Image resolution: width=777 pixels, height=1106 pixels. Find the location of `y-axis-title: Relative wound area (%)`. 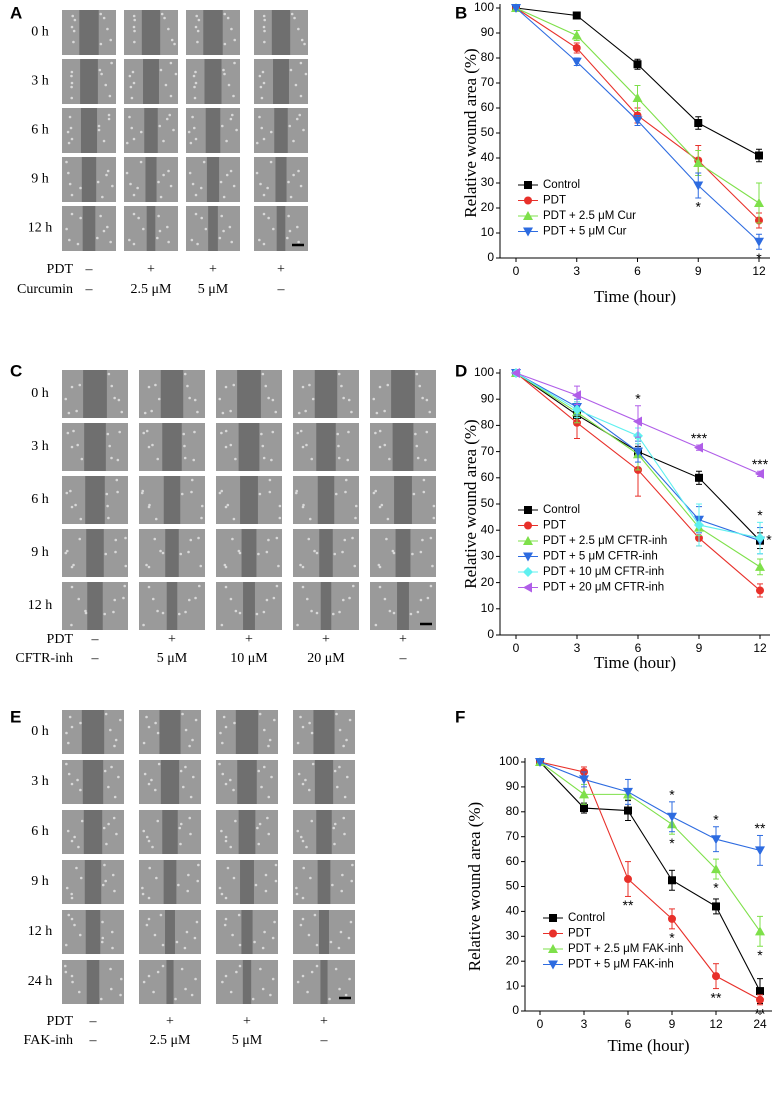

y-axis-title: Relative wound area (%) is located at coordinates (474, 886).